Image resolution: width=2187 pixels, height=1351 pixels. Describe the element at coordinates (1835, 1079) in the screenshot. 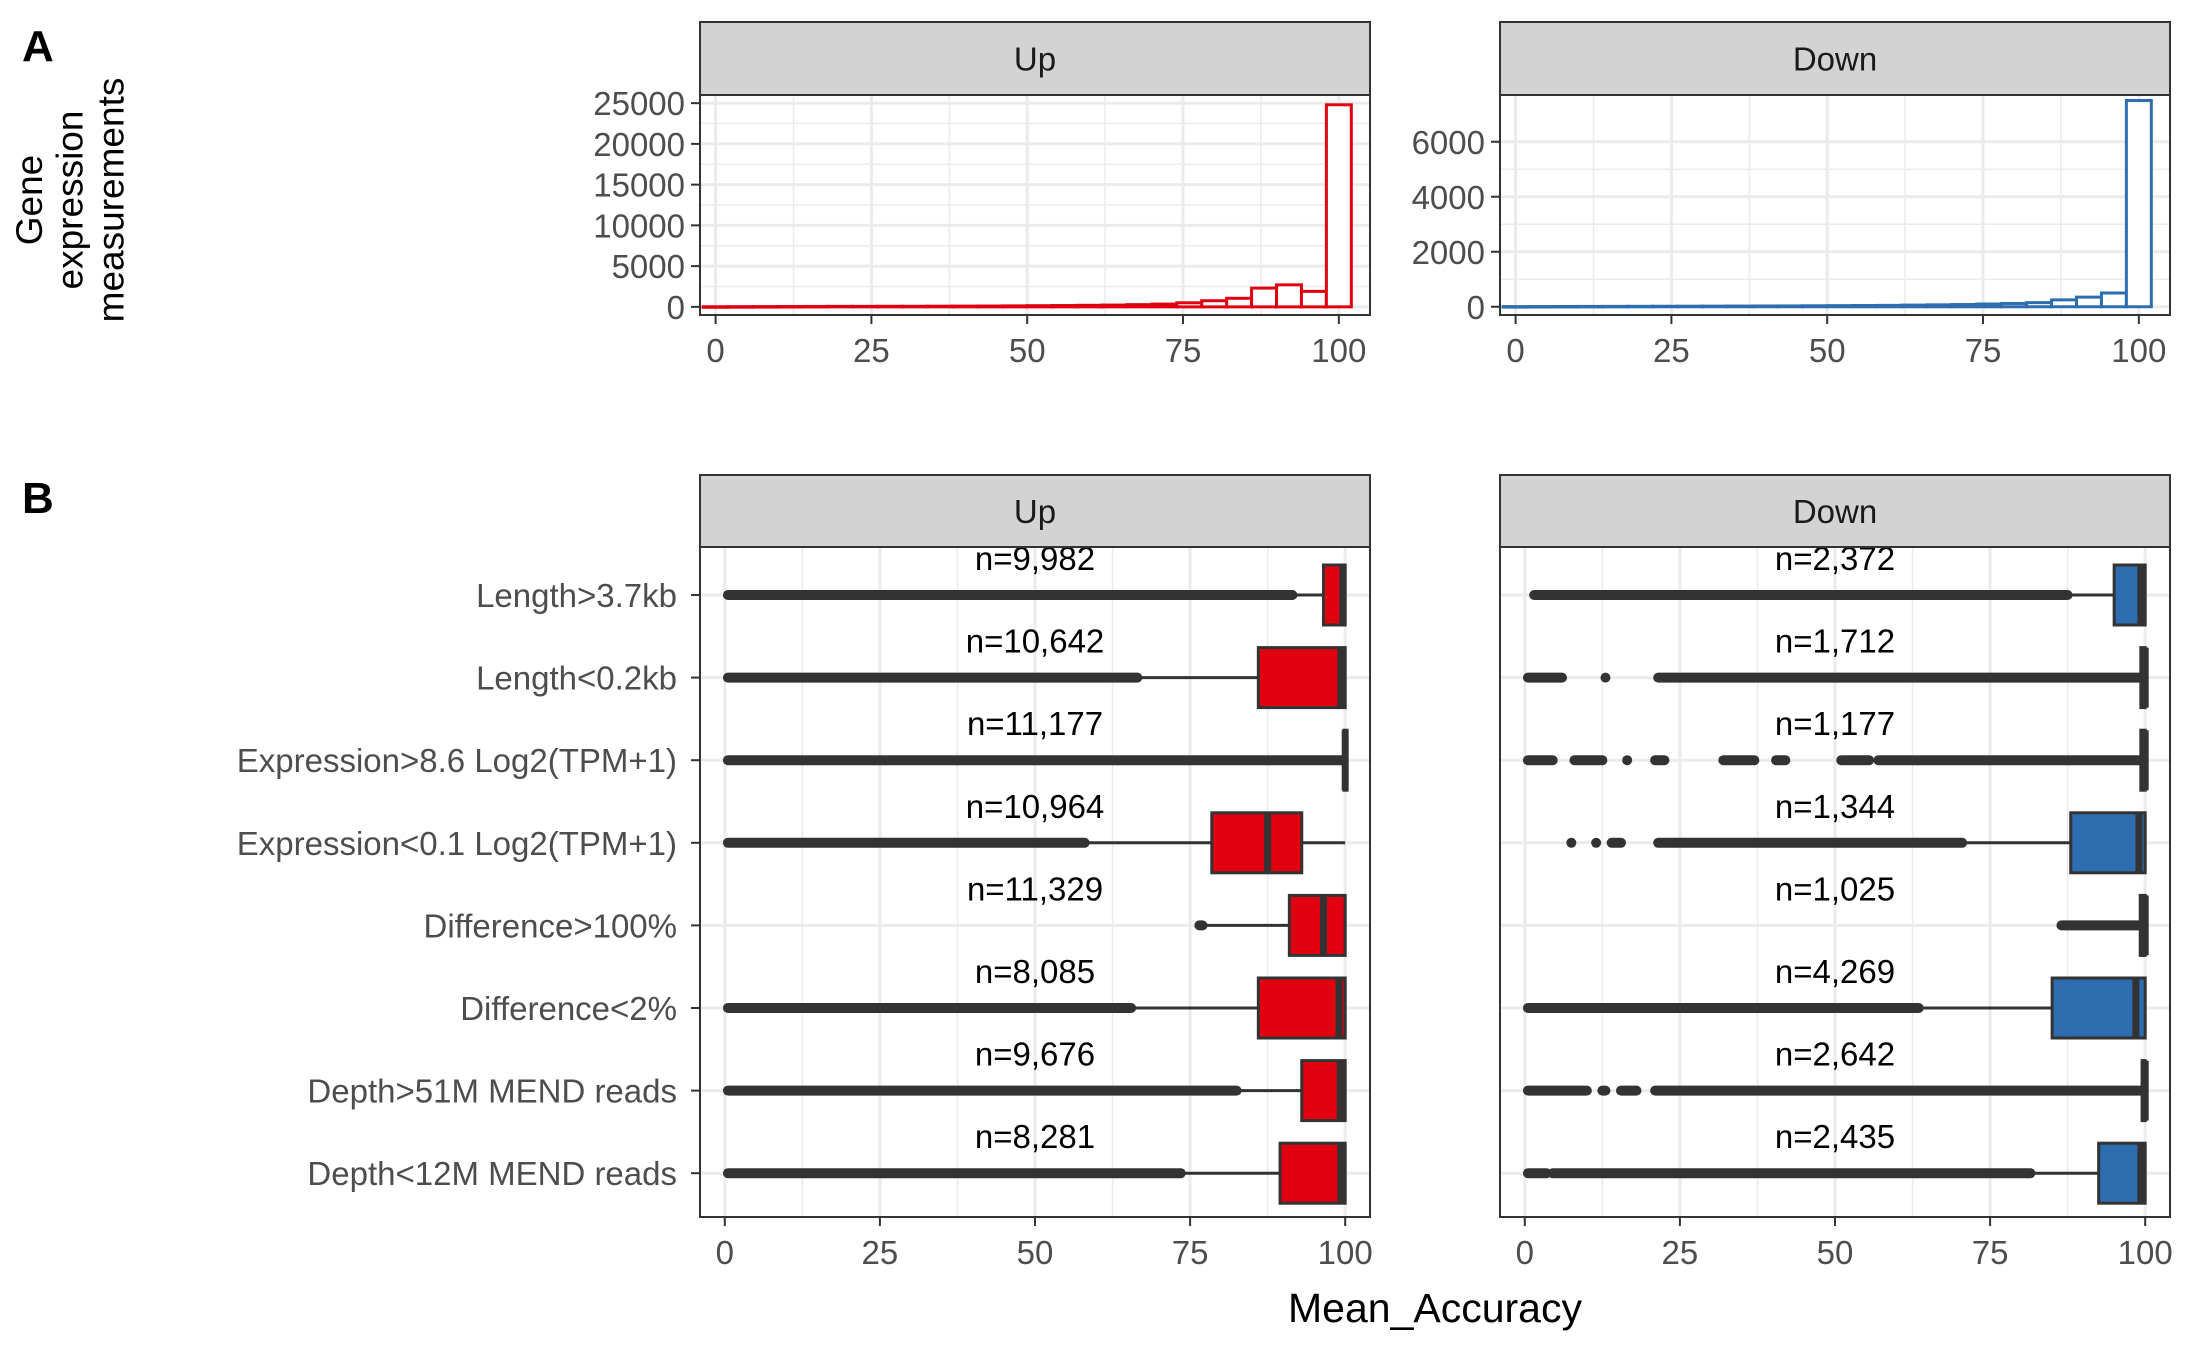

I see `box-row: n=2,642` at that location.